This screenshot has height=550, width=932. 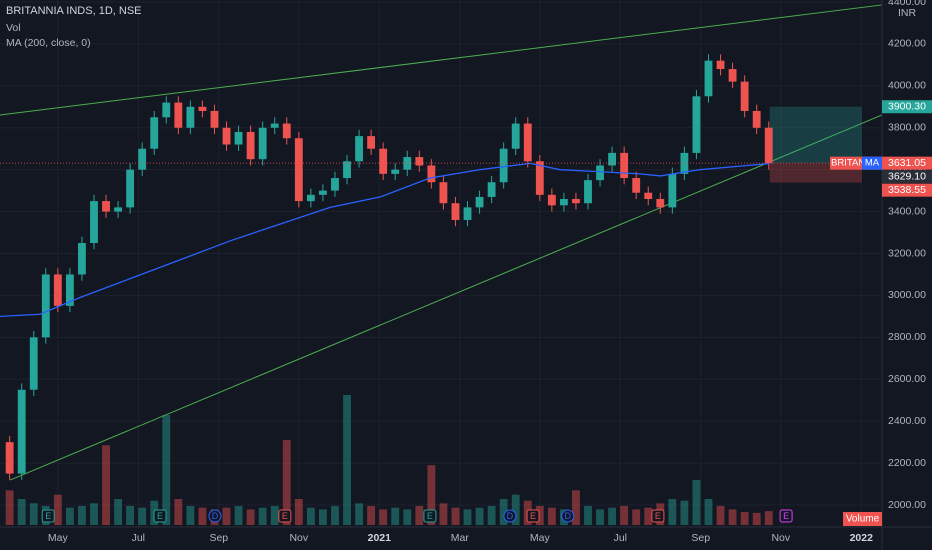 I want to click on series-tag, so click(x=872, y=163).